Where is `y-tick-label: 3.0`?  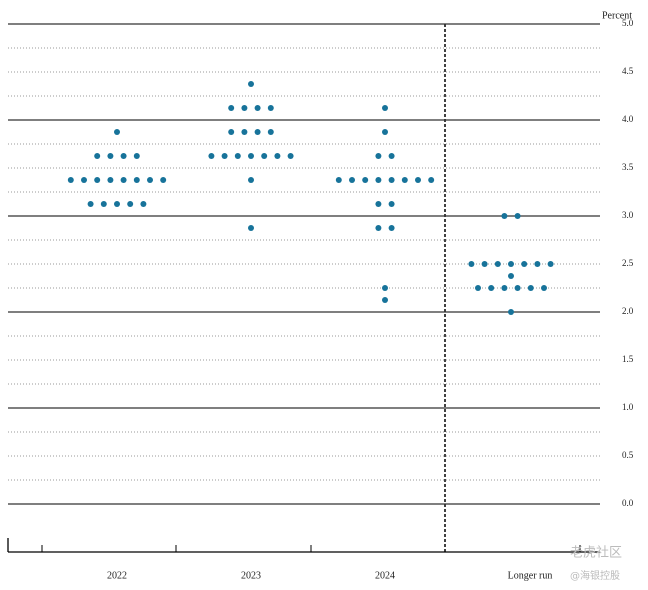 y-tick-label: 3.0 is located at coordinates (628, 215).